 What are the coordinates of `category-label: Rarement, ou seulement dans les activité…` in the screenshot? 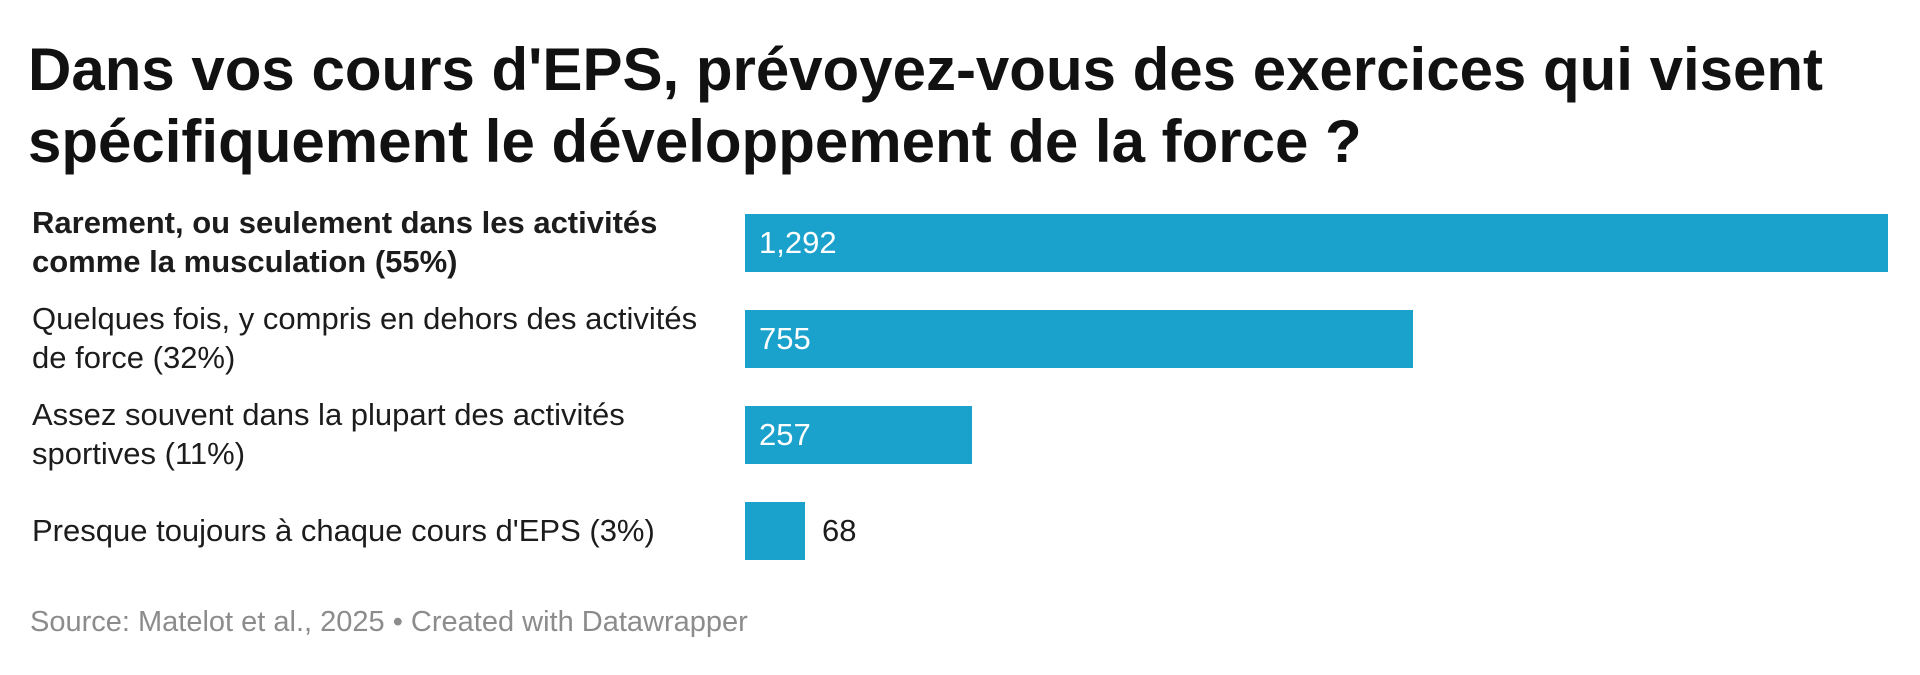 It's located at (345, 242).